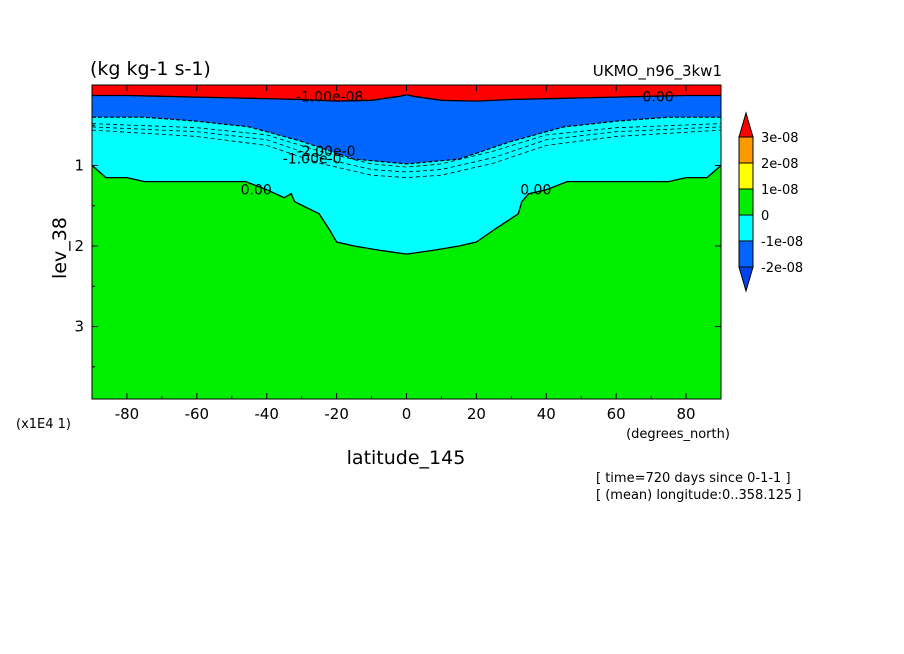 The height and width of the screenshot is (654, 904). Describe the element at coordinates (782, 242) in the screenshot. I see `colorbar-label: -1e-08` at that location.